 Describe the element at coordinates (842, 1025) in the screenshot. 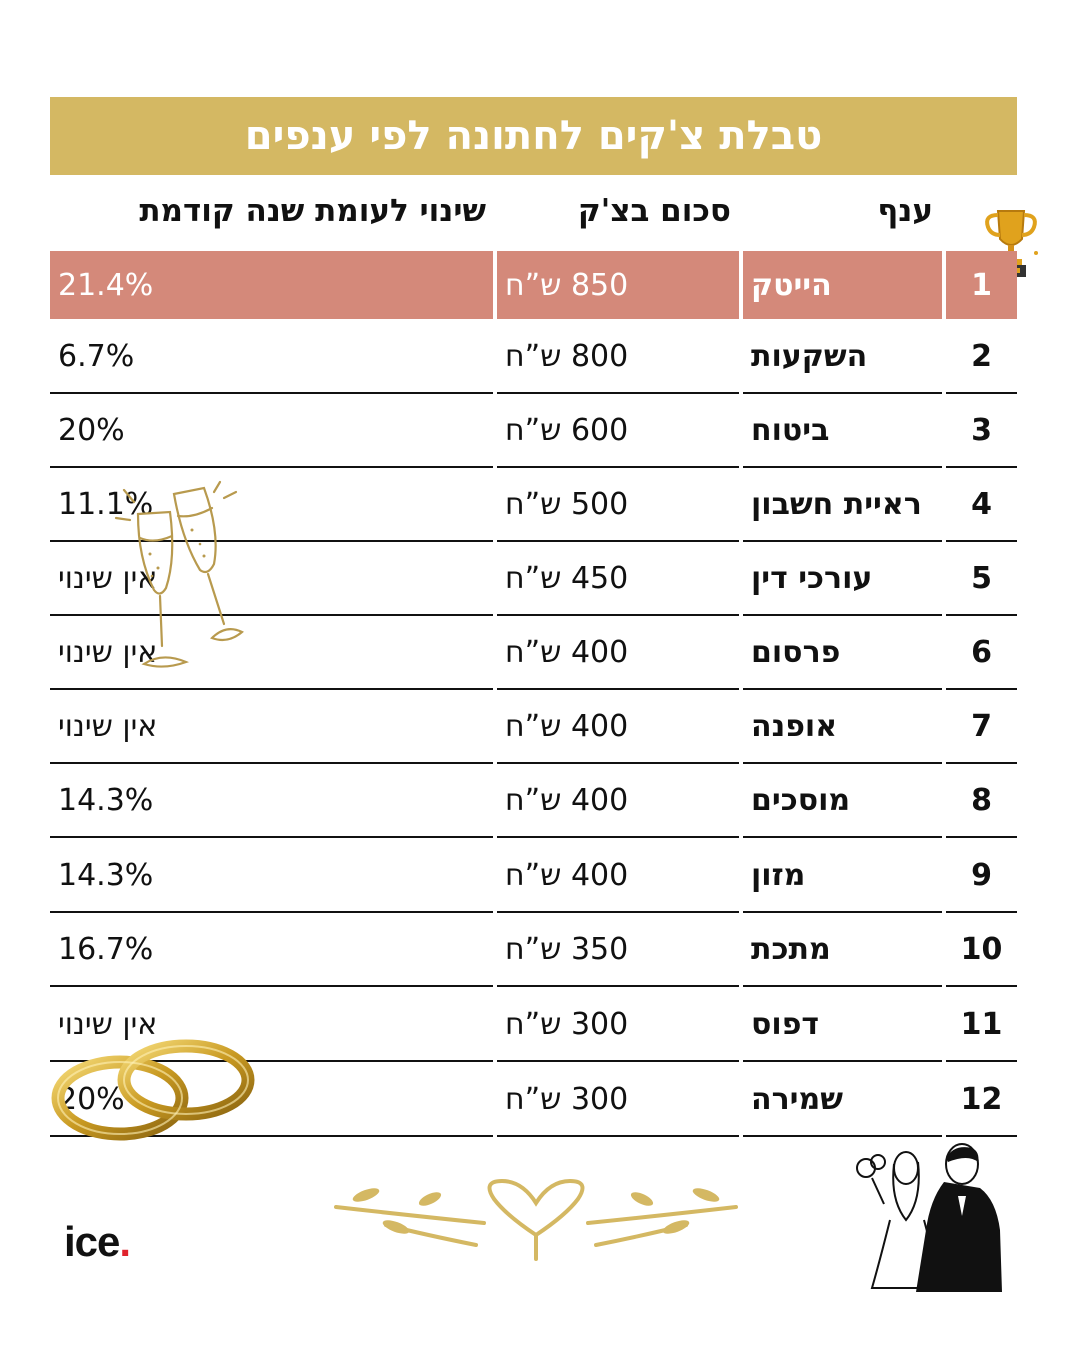

I see `sector-cell: דפוס` at that location.